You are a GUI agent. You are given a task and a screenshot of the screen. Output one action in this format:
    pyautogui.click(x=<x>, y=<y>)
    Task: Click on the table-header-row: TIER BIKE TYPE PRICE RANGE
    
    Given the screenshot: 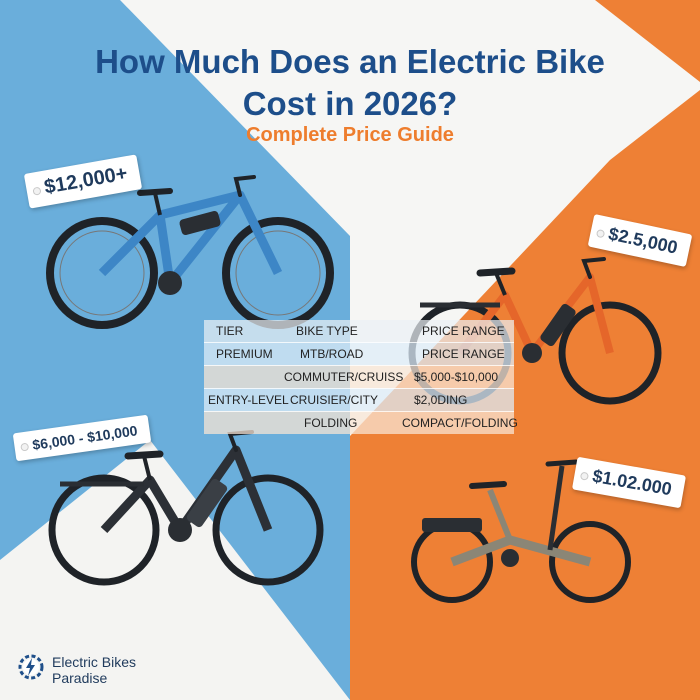 What is the action you would take?
    pyautogui.click(x=359, y=331)
    